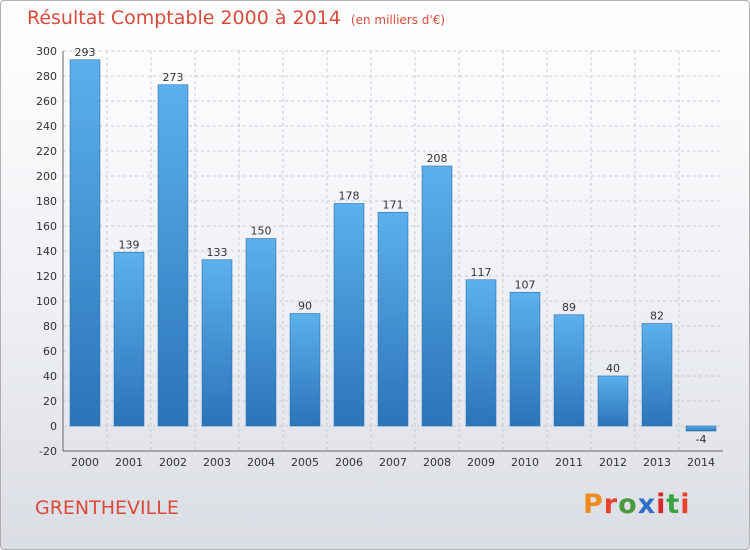 Image resolution: width=750 pixels, height=550 pixels. Describe the element at coordinates (50, 401) in the screenshot. I see `y-tick-label: 20` at that location.